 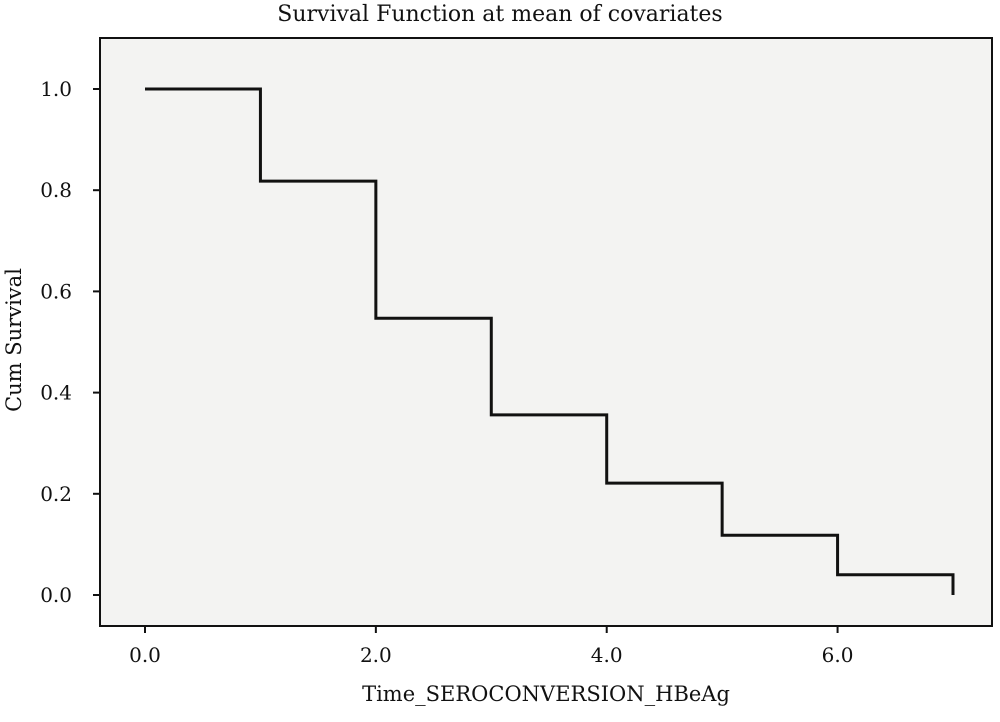 What do you see at coordinates (838, 655) in the screenshot?
I see `x-tick-label: 6.0` at bounding box center [838, 655].